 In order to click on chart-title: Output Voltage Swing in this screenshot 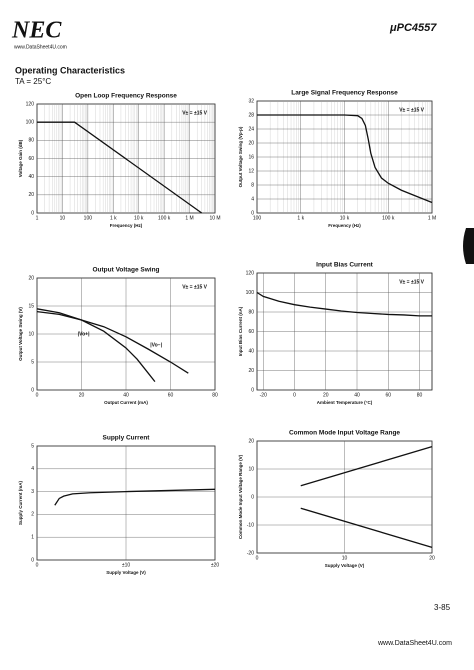, I will do `click(125, 270)`.